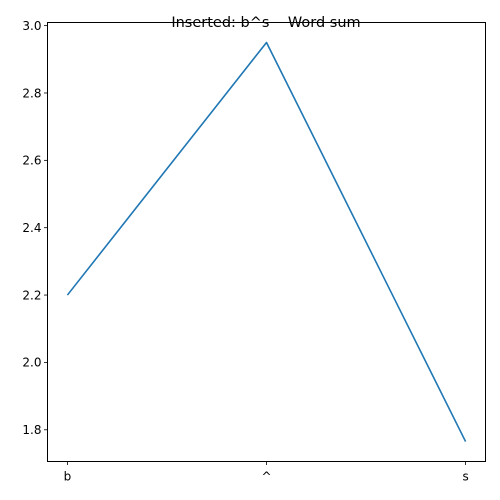 This screenshot has height=500, width=500. Describe the element at coordinates (31, 295) in the screenshot. I see `y-tick-label: 2.2` at that location.